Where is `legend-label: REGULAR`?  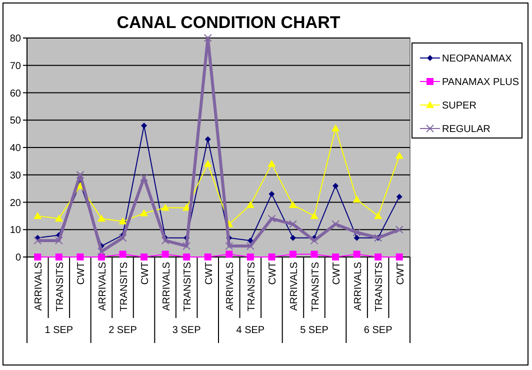
legend-label: REGULAR is located at coordinates (466, 129).